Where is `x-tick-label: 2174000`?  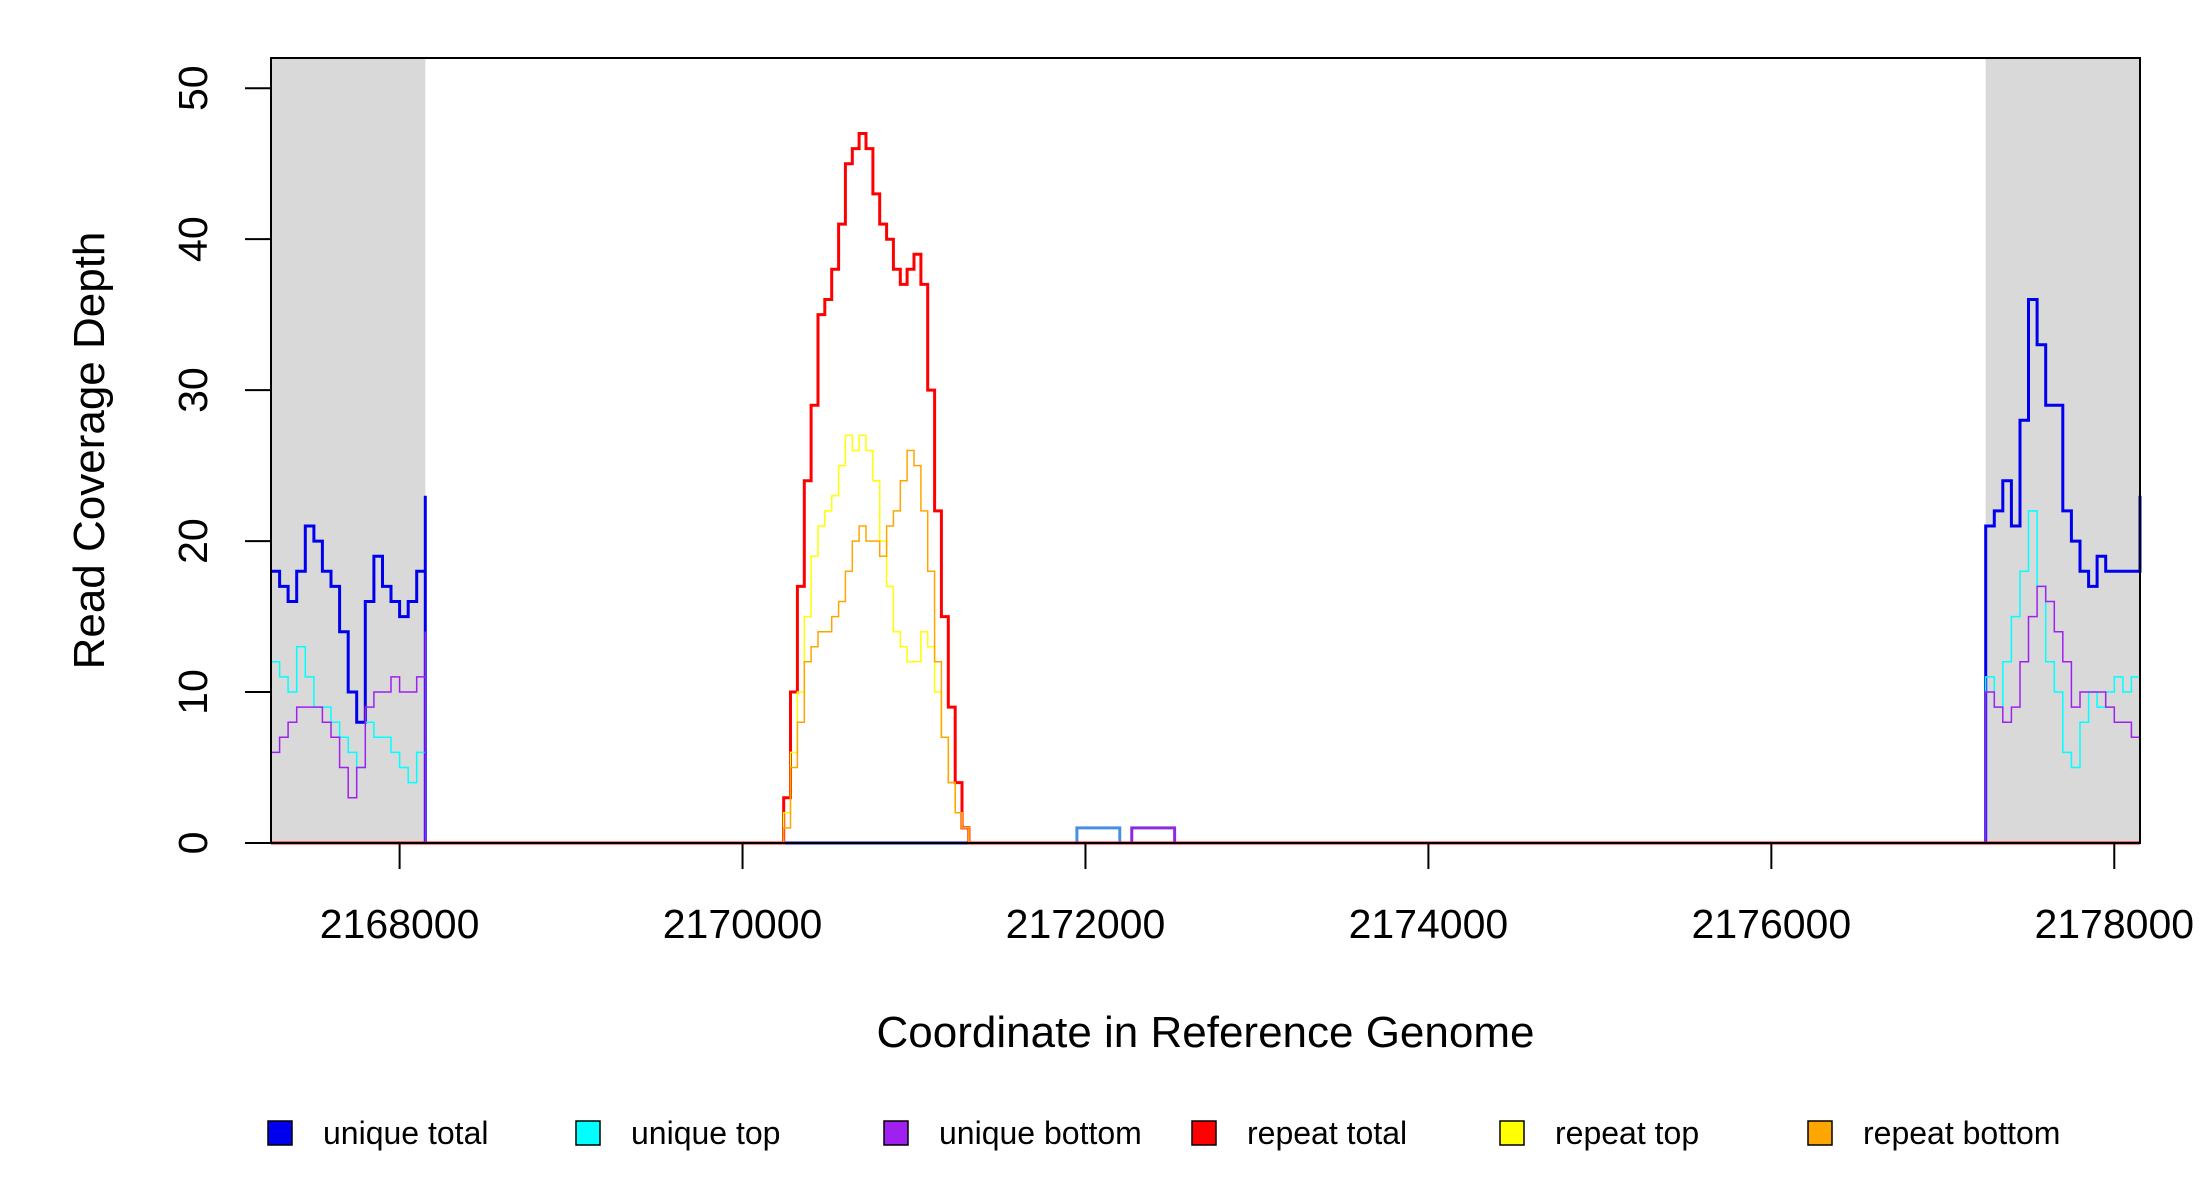 x-tick-label: 2174000 is located at coordinates (1429, 924).